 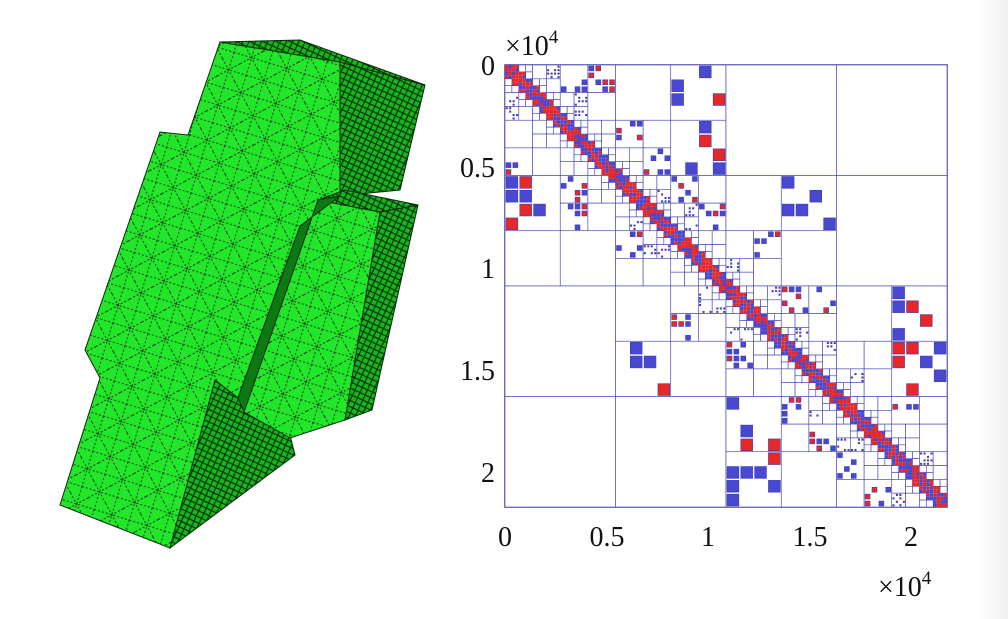 What do you see at coordinates (505, 537) in the screenshot?
I see `x-tick-label: 0` at bounding box center [505, 537].